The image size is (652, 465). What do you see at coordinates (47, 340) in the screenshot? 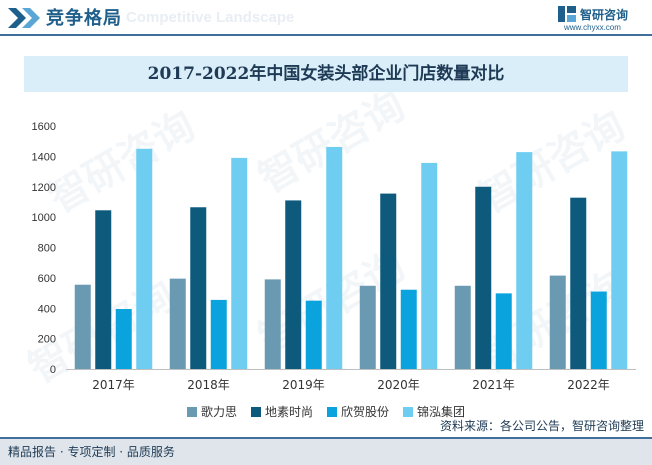
I see `y-tick-label: 200` at bounding box center [47, 340].